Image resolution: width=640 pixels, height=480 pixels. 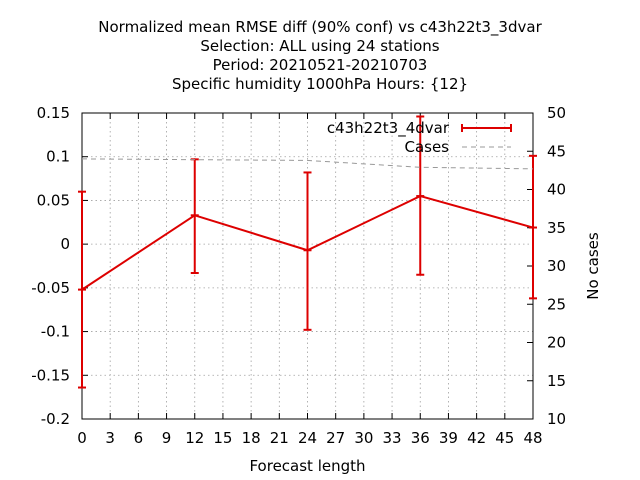 I want to click on legend-label: c43h22t3_4dvar, so click(x=388, y=128).